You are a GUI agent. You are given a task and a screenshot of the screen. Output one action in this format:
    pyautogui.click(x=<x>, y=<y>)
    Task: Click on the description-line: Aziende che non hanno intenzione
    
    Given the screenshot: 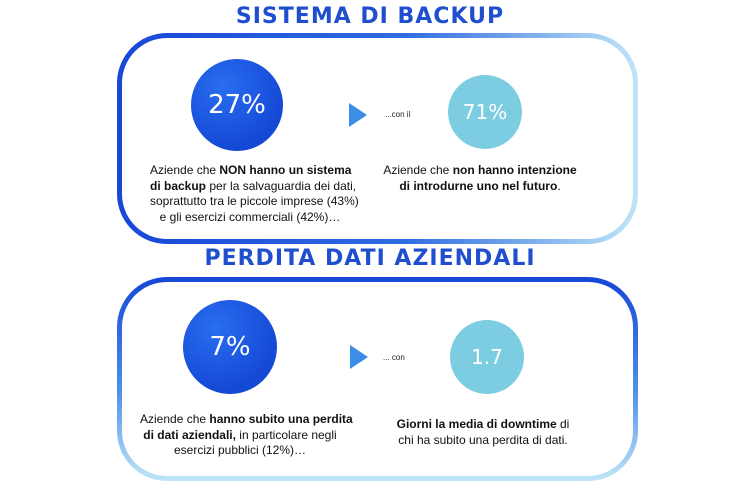 What is the action you would take?
    pyautogui.click(x=480, y=171)
    